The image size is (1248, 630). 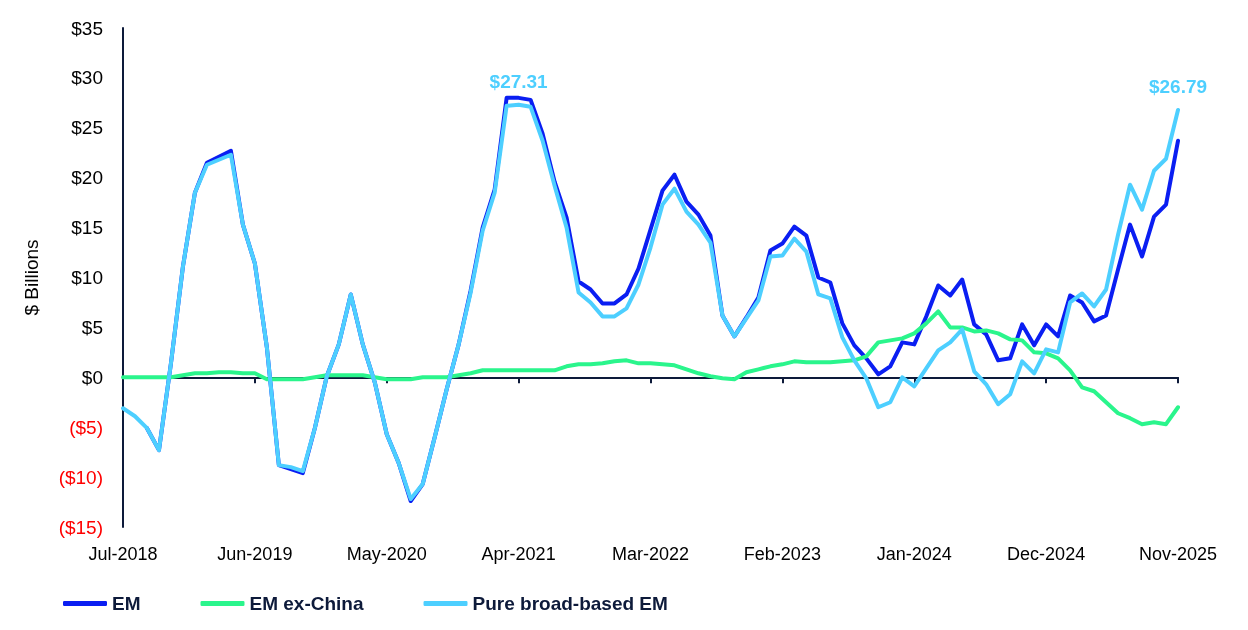 What do you see at coordinates (123, 554) in the screenshot?
I see `x-tick-label: Jul-2018` at bounding box center [123, 554].